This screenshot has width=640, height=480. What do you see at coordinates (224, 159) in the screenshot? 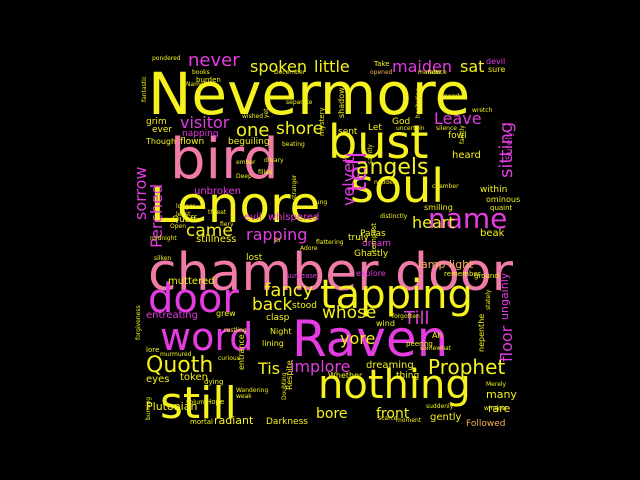
I see `word-bird: bird` at bounding box center [224, 159].